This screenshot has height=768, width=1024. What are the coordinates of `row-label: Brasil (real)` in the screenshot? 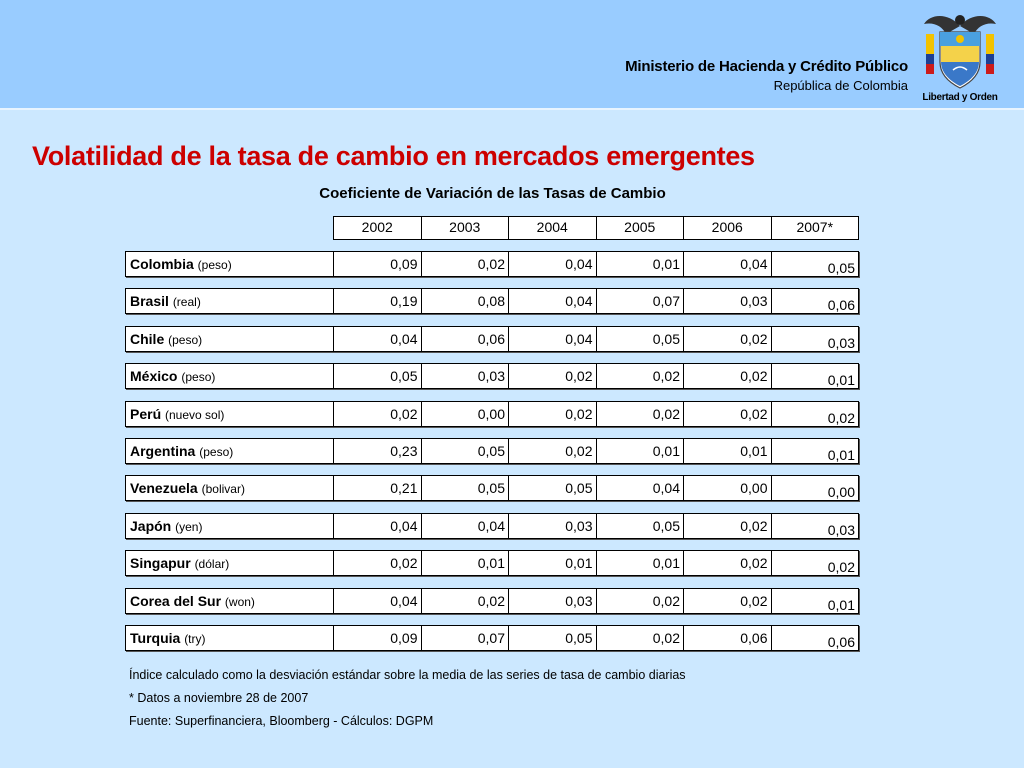 It's located at (229, 301).